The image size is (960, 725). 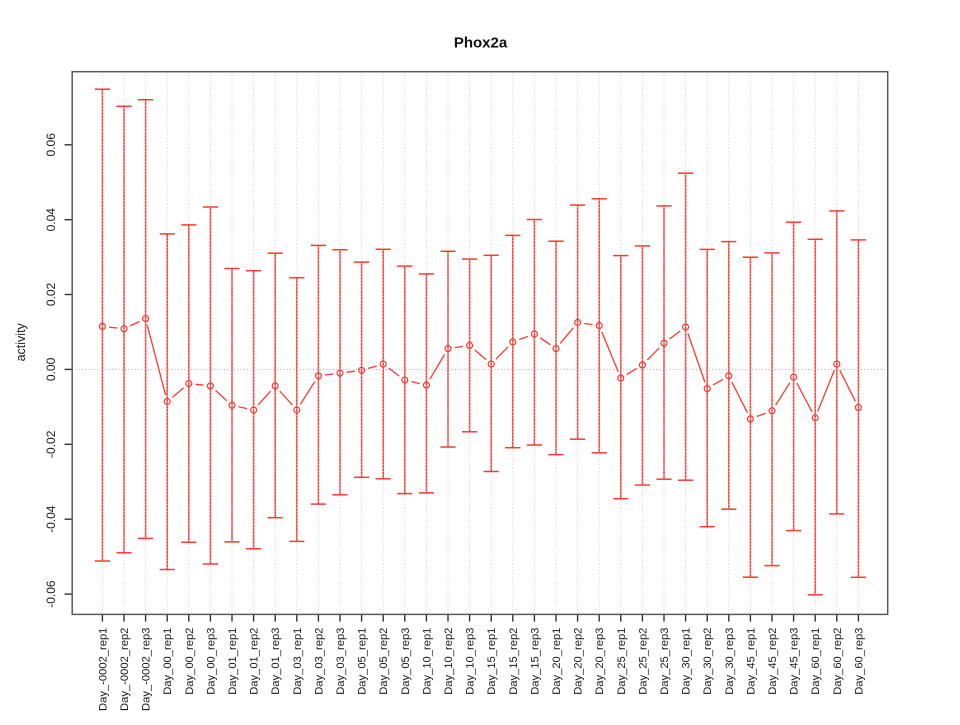 I want to click on svg-text: Day_01_rep3, so click(x=276, y=661).